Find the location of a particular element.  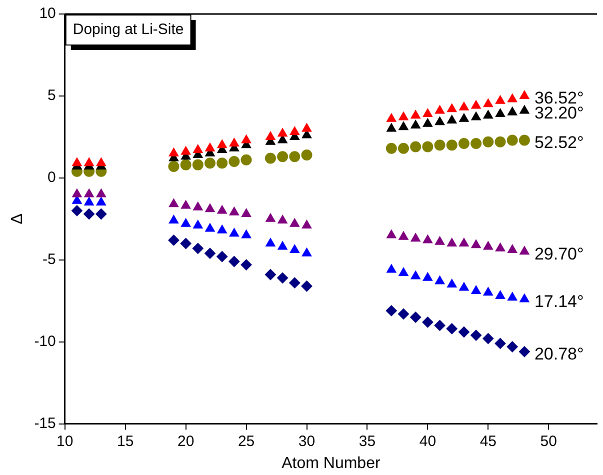

x-tick-label: 40 is located at coordinates (427, 441).